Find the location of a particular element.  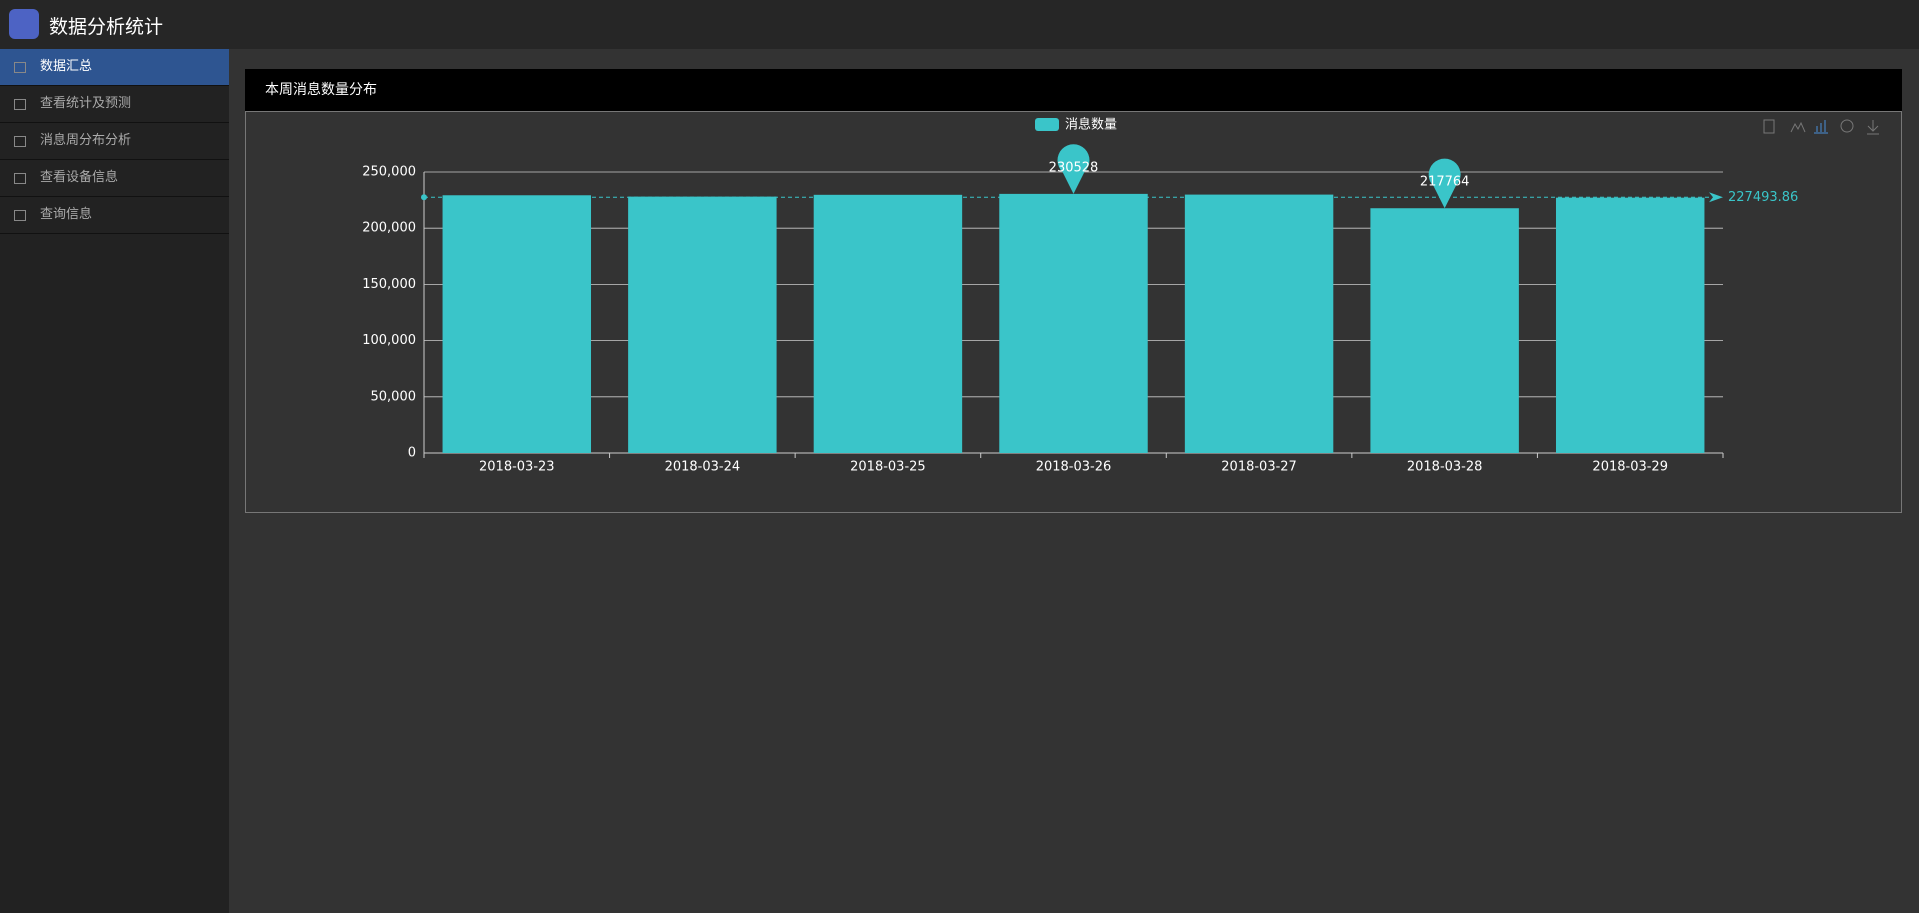

average-label: 227493.86 is located at coordinates (1763, 197).